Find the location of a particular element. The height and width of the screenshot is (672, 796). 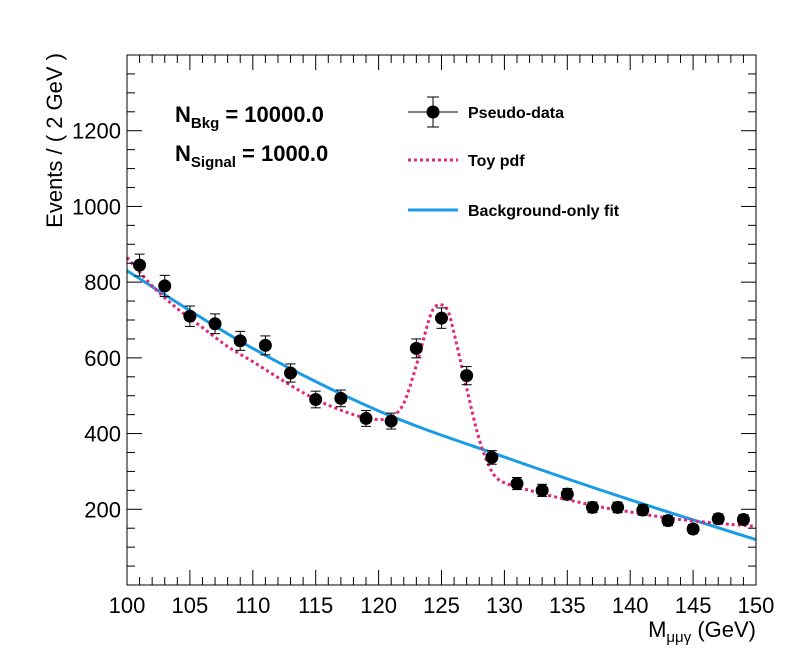

x-tick-label: 115 is located at coordinates (315, 605).